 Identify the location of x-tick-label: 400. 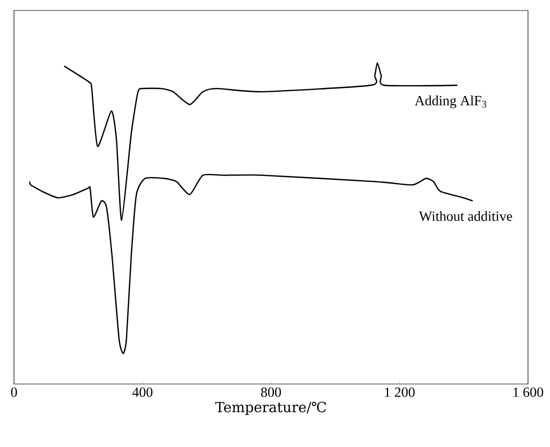
(142, 392).